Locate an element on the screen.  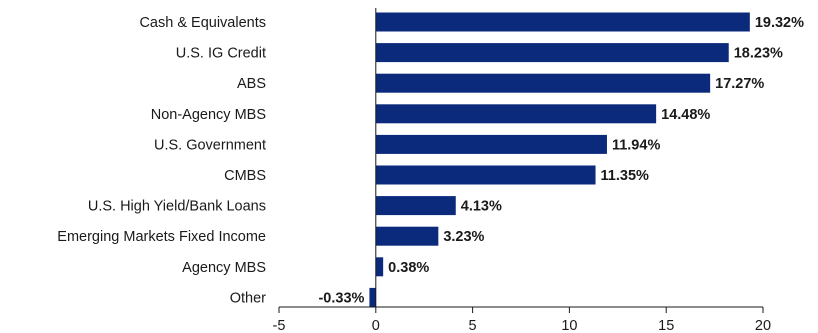
bar-cmbs is located at coordinates (485, 175).